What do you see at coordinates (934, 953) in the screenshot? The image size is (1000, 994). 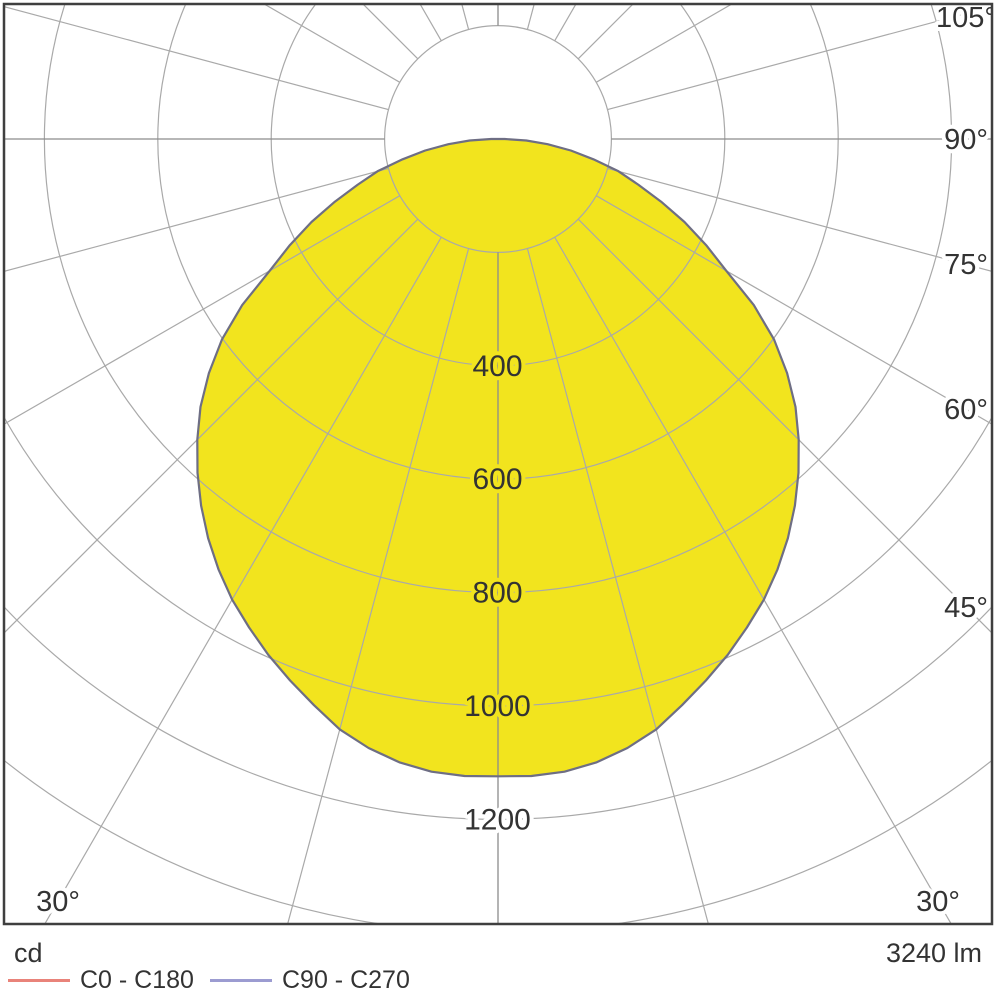 I see `luminous-flux-label: 3240 lm` at bounding box center [934, 953].